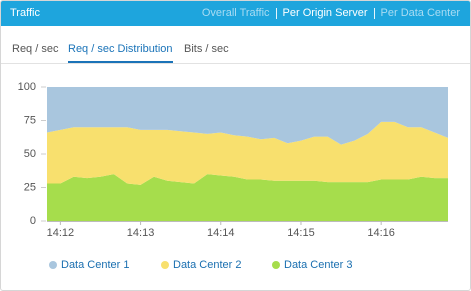 The image size is (471, 291). What do you see at coordinates (120, 53) in the screenshot?
I see `tab-active: Req / sec Distribution` at bounding box center [120, 53].